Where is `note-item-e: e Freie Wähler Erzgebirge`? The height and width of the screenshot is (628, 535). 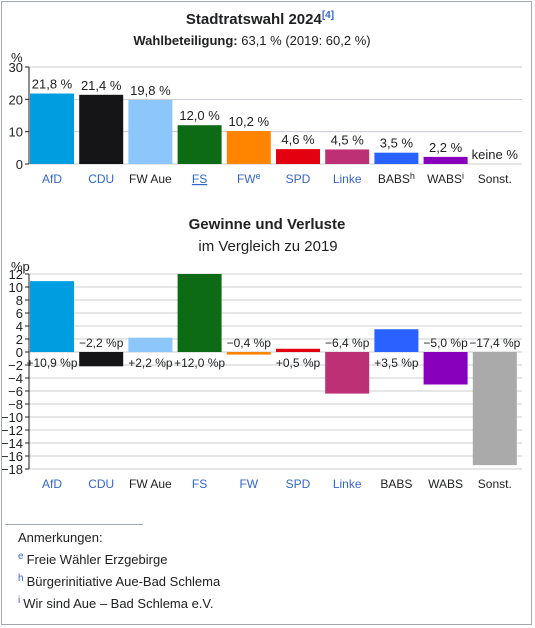
note-item-e: e Freie Wähler Erzgebirge is located at coordinates (268, 560).